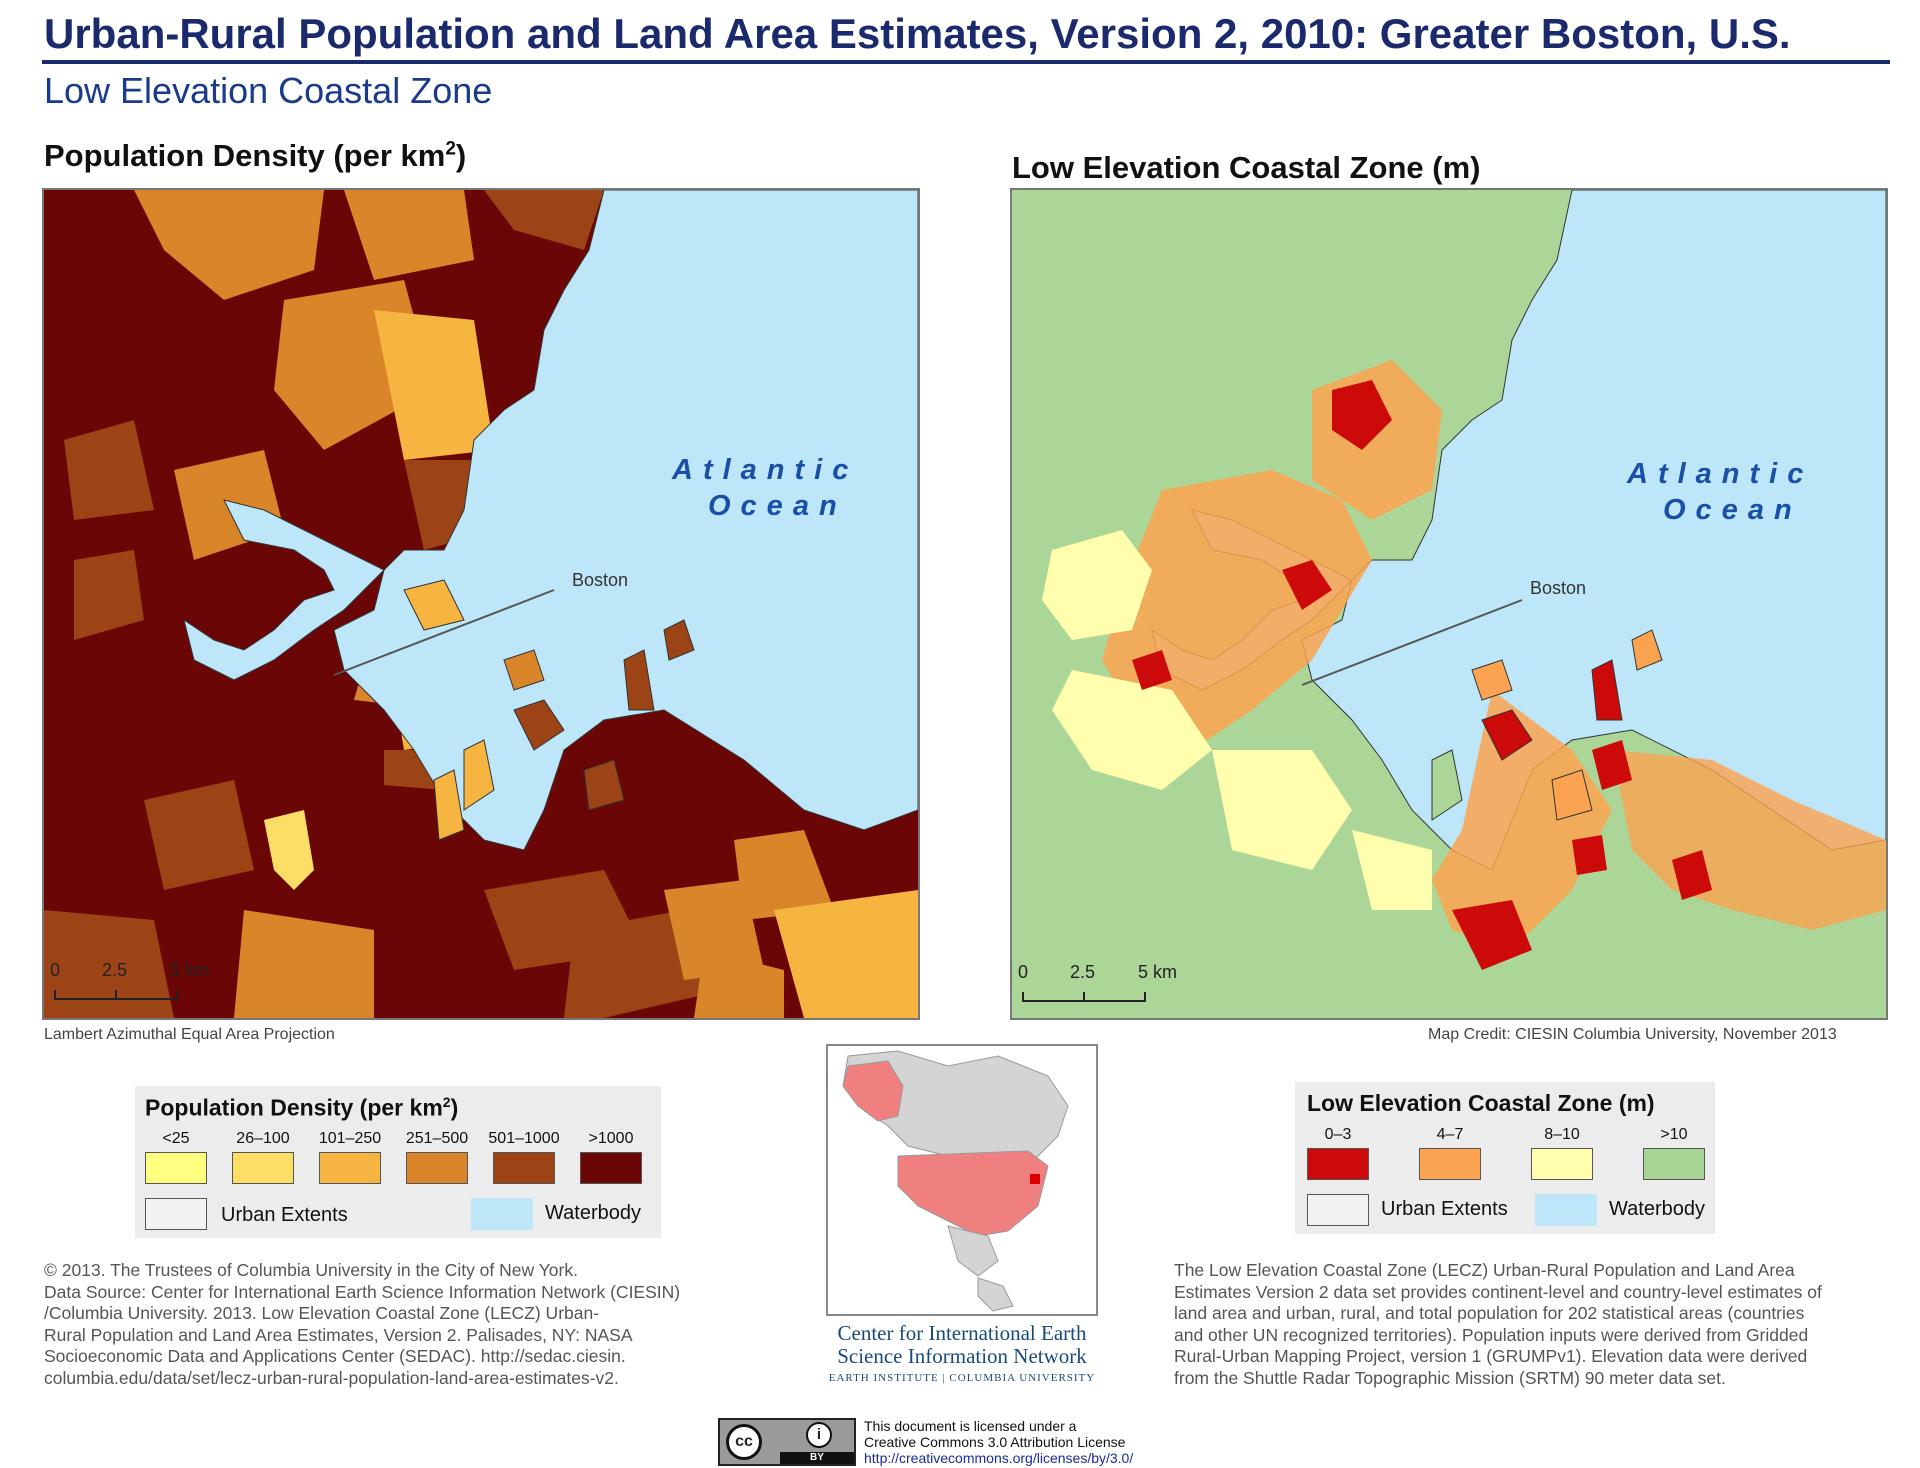 The width and height of the screenshot is (1920, 1468). Describe the element at coordinates (350, 1138) in the screenshot. I see `legend-class-label: 101–250` at that location.